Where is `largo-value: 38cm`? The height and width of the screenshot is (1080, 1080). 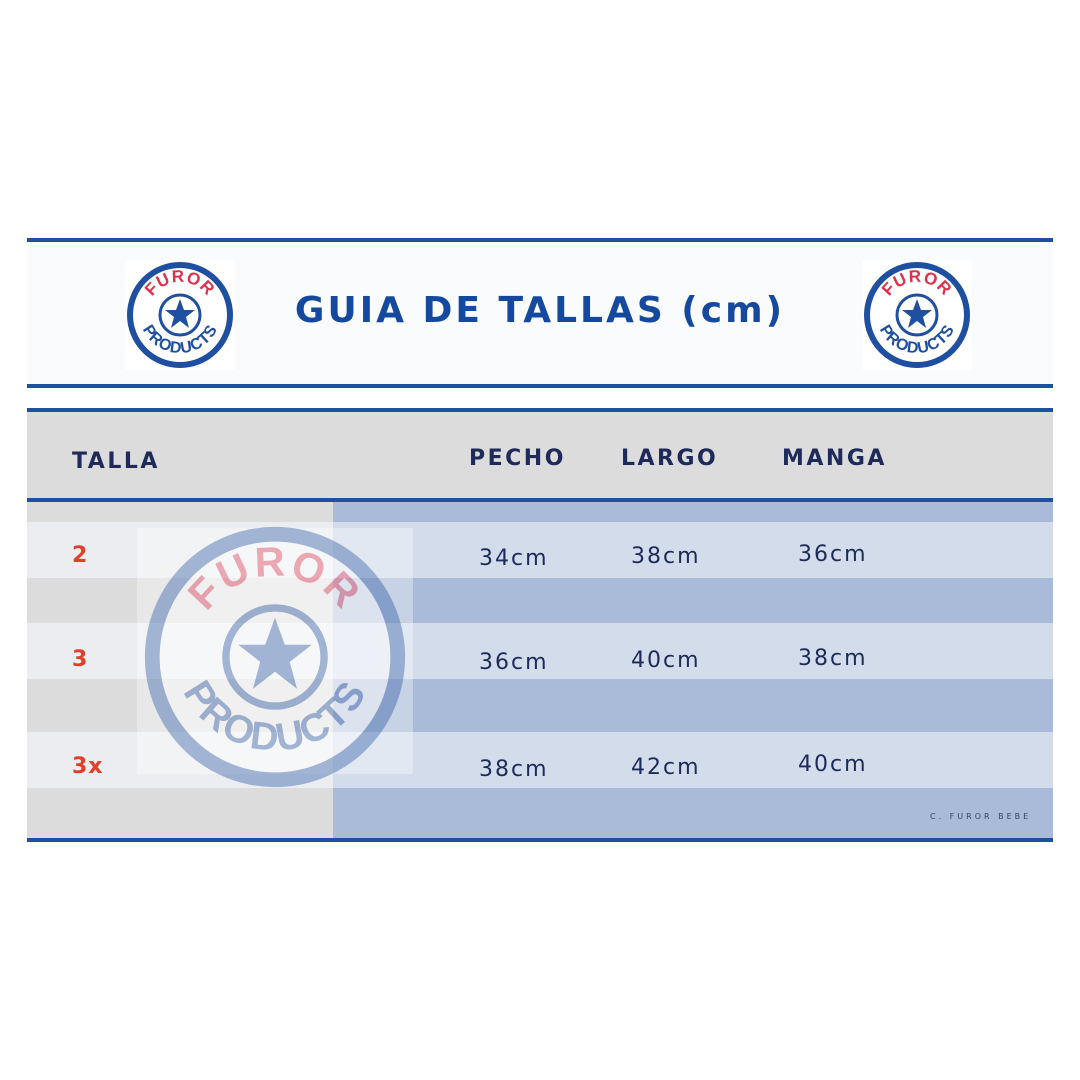 largo-value: 38cm is located at coordinates (666, 556).